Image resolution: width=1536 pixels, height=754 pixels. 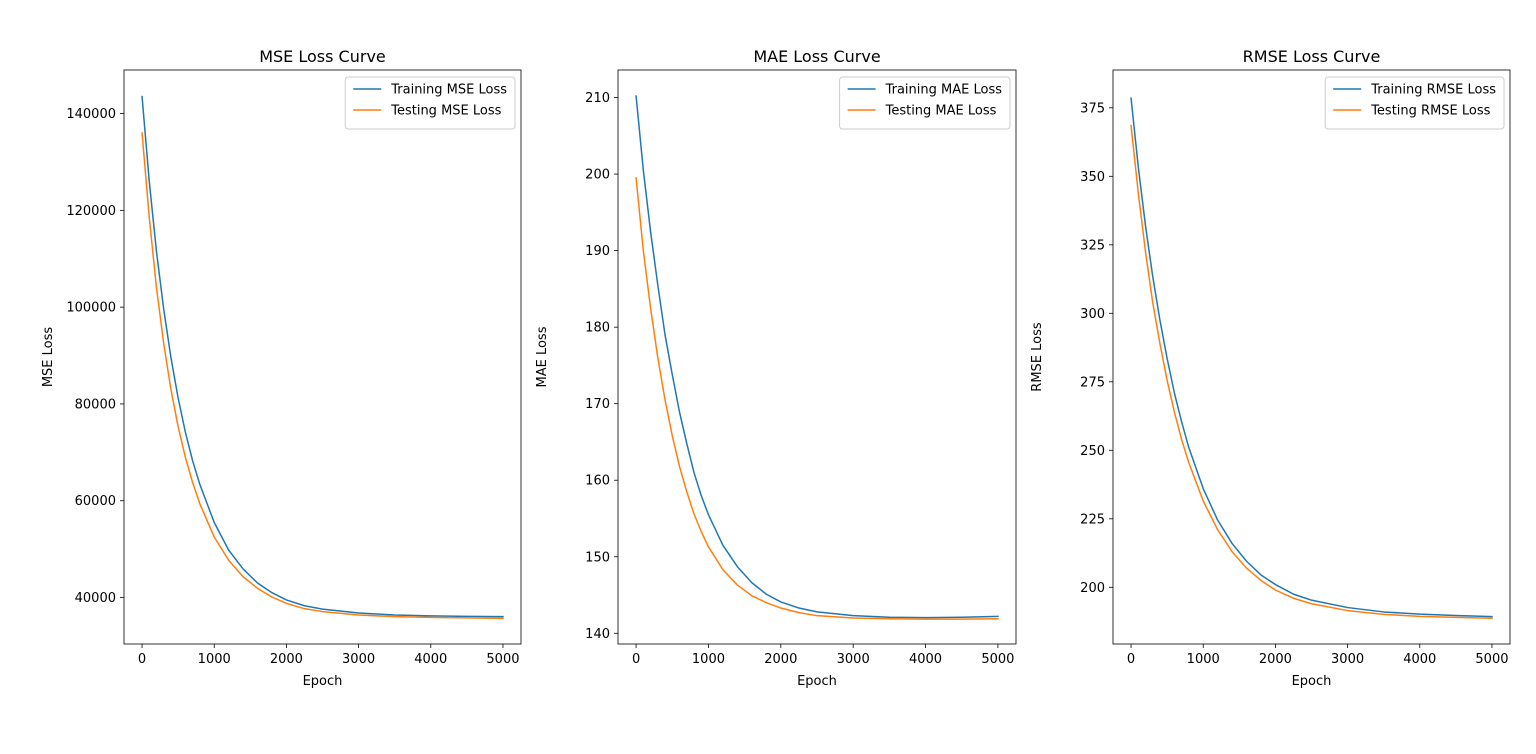 I want to click on y-tick-label: 375, so click(x=1092, y=108).